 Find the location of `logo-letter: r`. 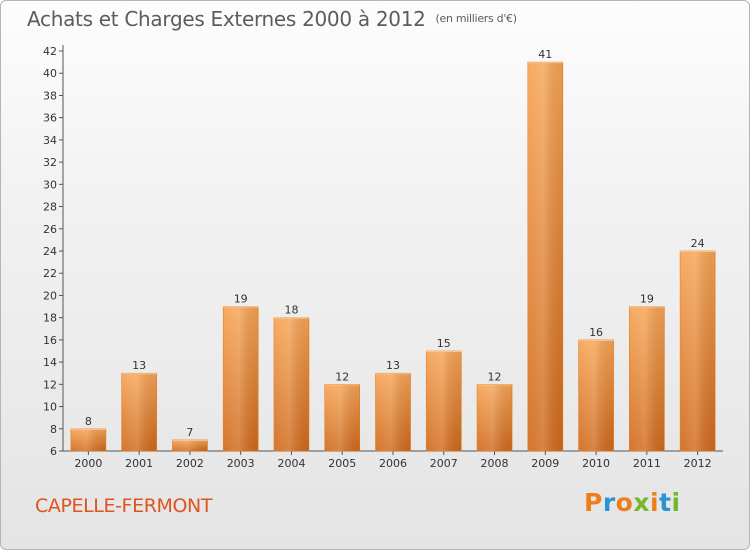

logo-letter: r is located at coordinates (609, 502).